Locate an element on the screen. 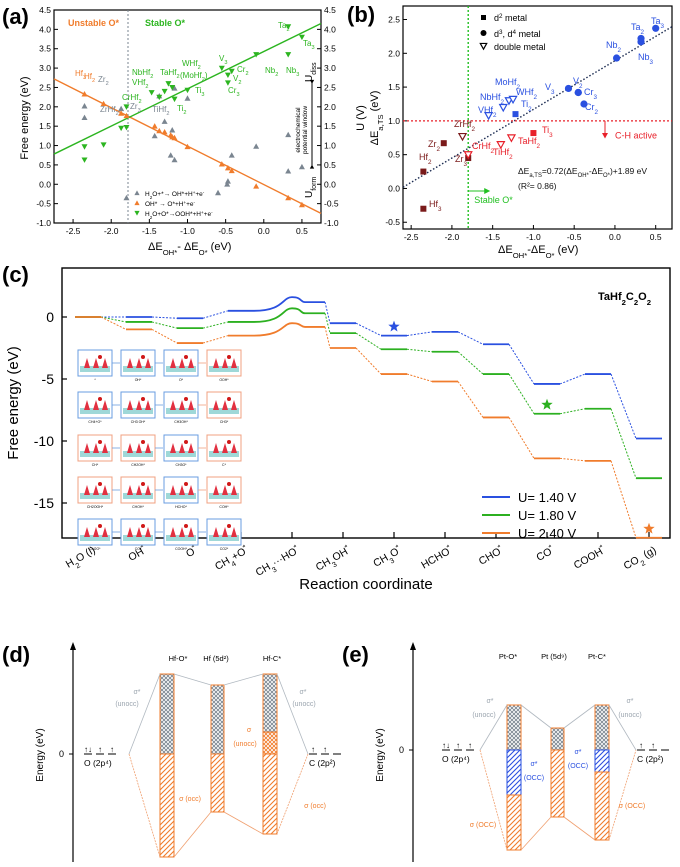 This screenshot has width=680, height=867. snapshot-label: CO* is located at coordinates (138, 549).